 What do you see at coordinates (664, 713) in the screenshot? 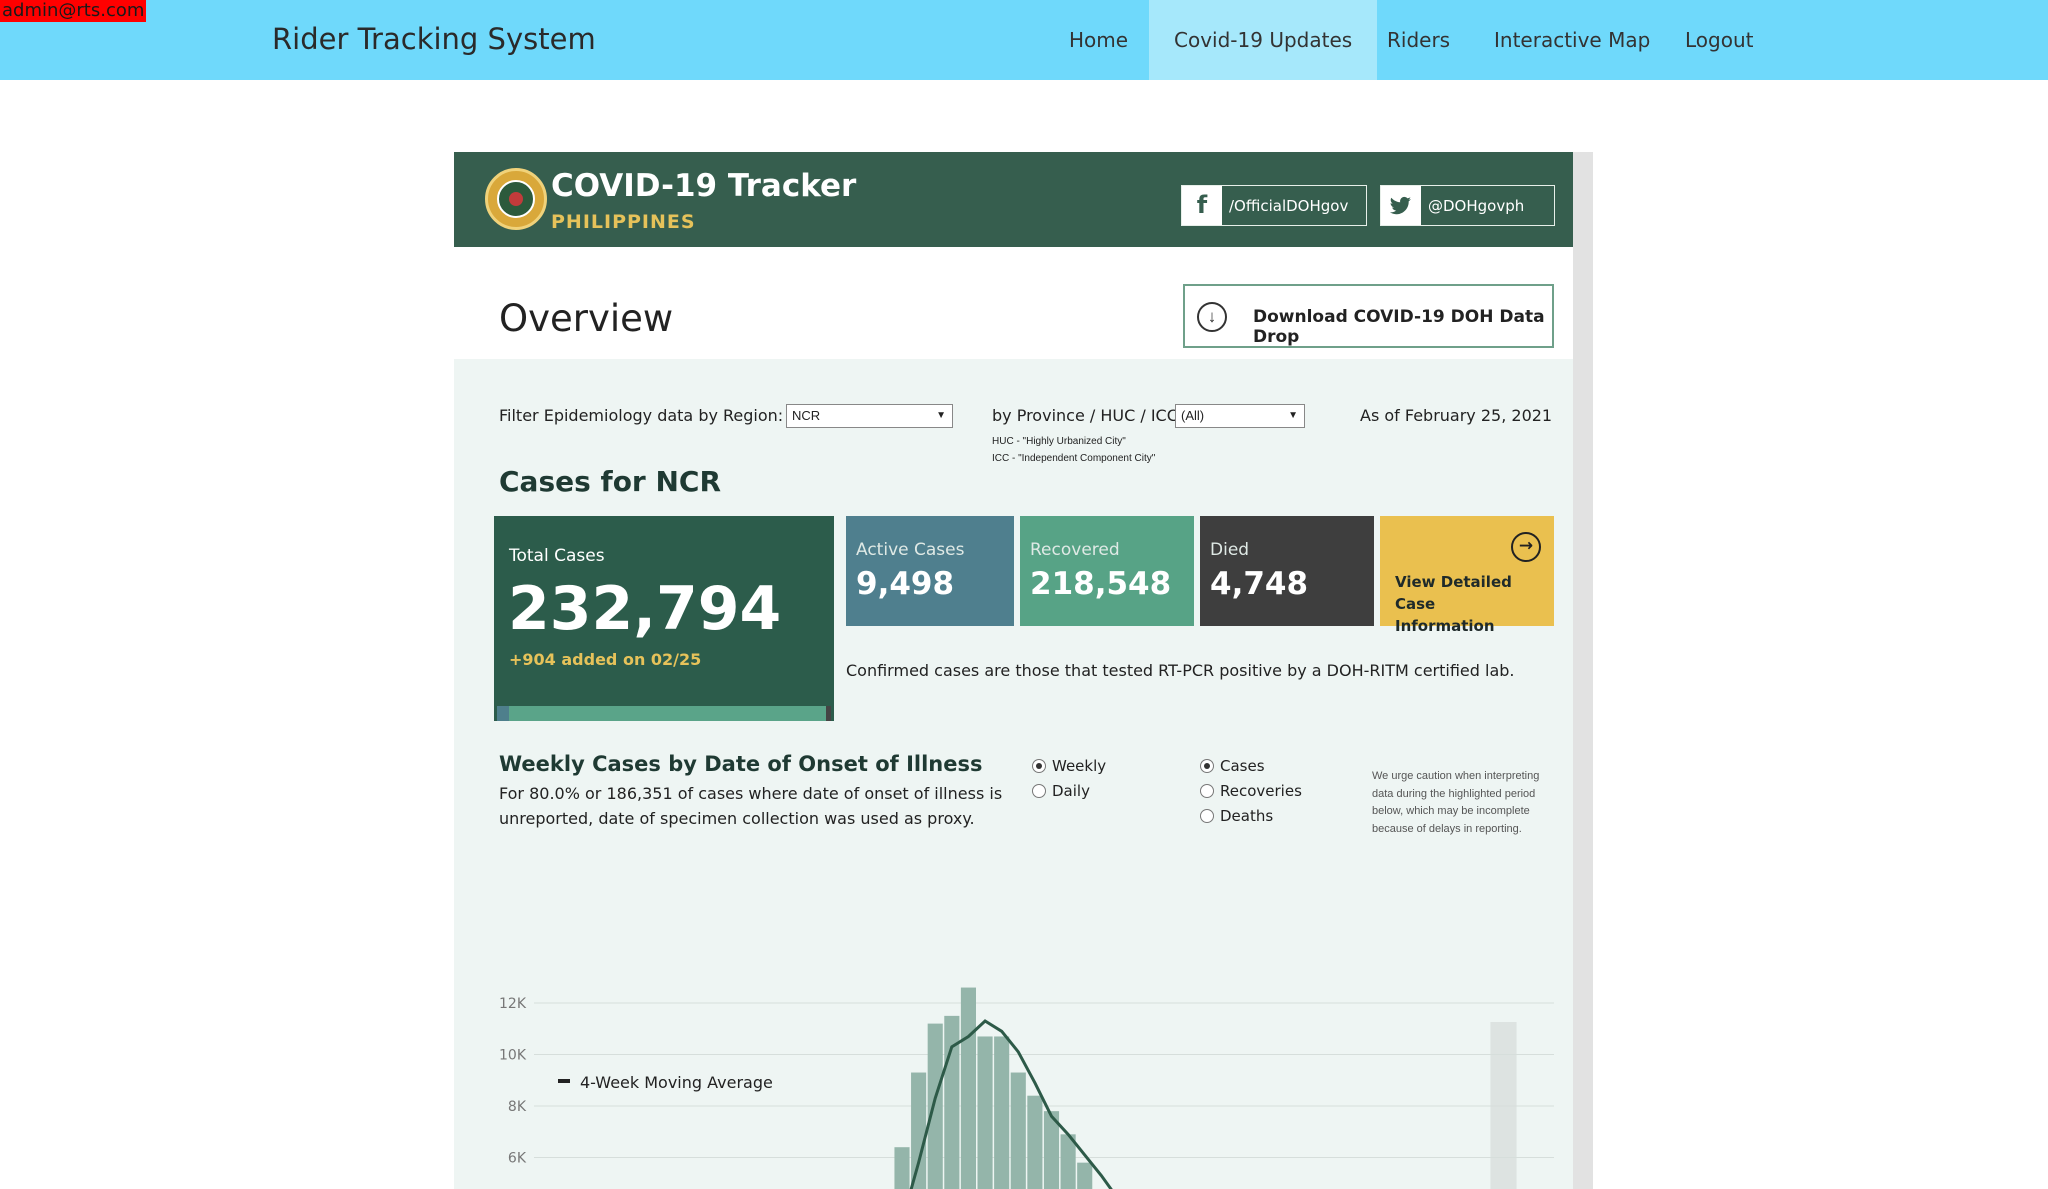
I see `case-breakdown-bar` at bounding box center [664, 713].